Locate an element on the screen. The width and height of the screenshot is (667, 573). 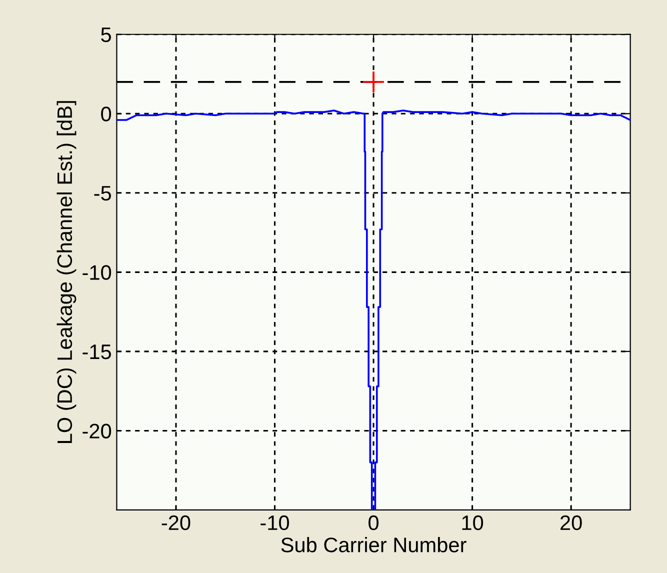
x-tick-label: 0 is located at coordinates (373, 522).